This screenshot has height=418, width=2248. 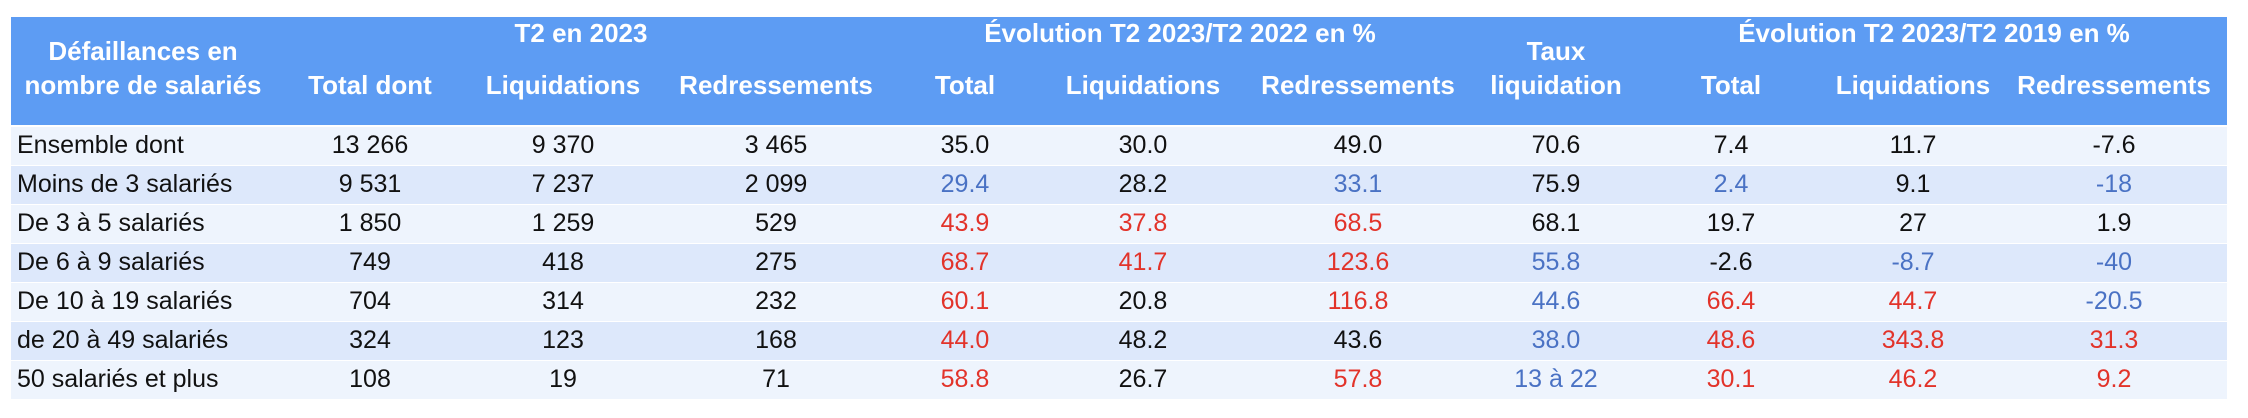 I want to click on cell: 116.8, so click(x=1358, y=301).